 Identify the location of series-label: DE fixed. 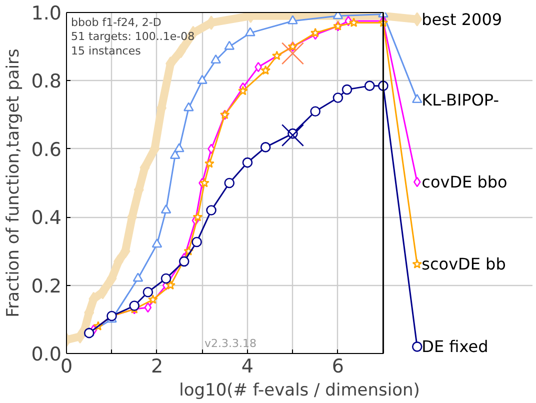
(455, 346).